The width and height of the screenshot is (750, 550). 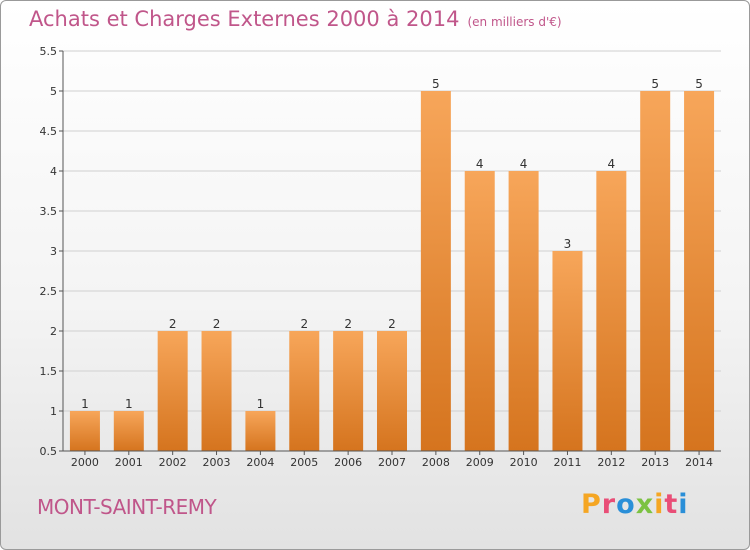 I want to click on y-tick-label: 2, so click(x=53, y=331).